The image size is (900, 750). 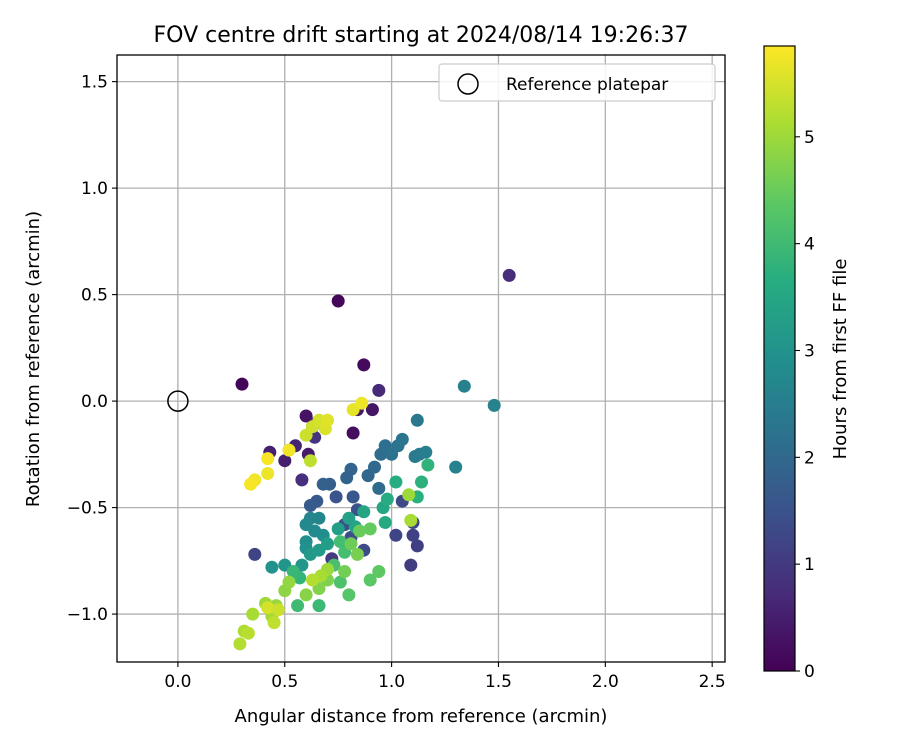 What do you see at coordinates (178, 401) in the screenshot?
I see `reference-platepar-marker` at bounding box center [178, 401].